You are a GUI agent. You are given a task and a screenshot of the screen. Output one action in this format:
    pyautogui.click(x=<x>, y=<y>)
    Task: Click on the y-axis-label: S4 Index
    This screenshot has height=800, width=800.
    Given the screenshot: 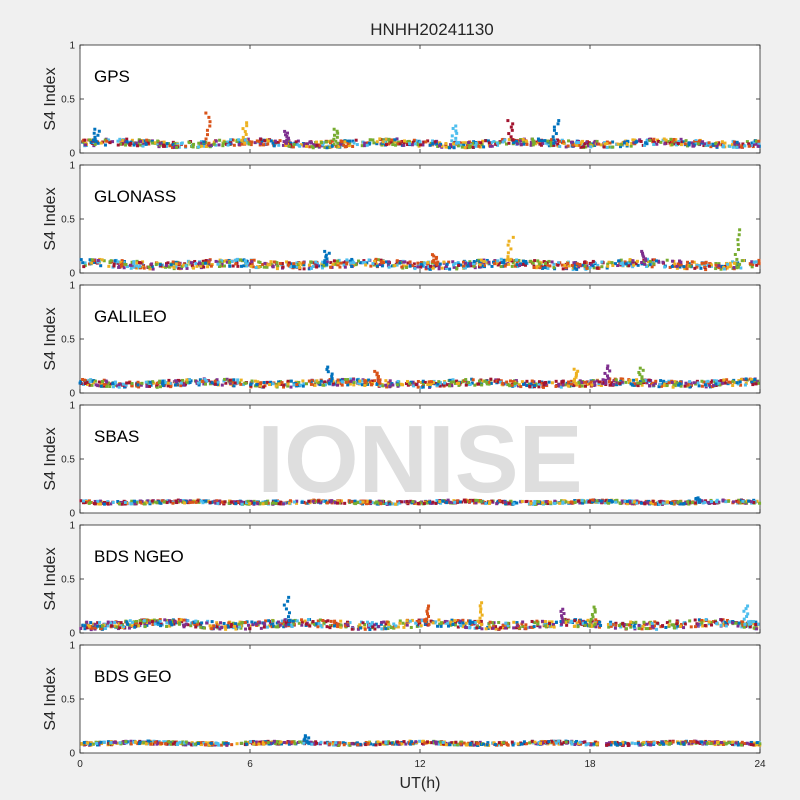 What is the action you would take?
    pyautogui.click(x=50, y=218)
    